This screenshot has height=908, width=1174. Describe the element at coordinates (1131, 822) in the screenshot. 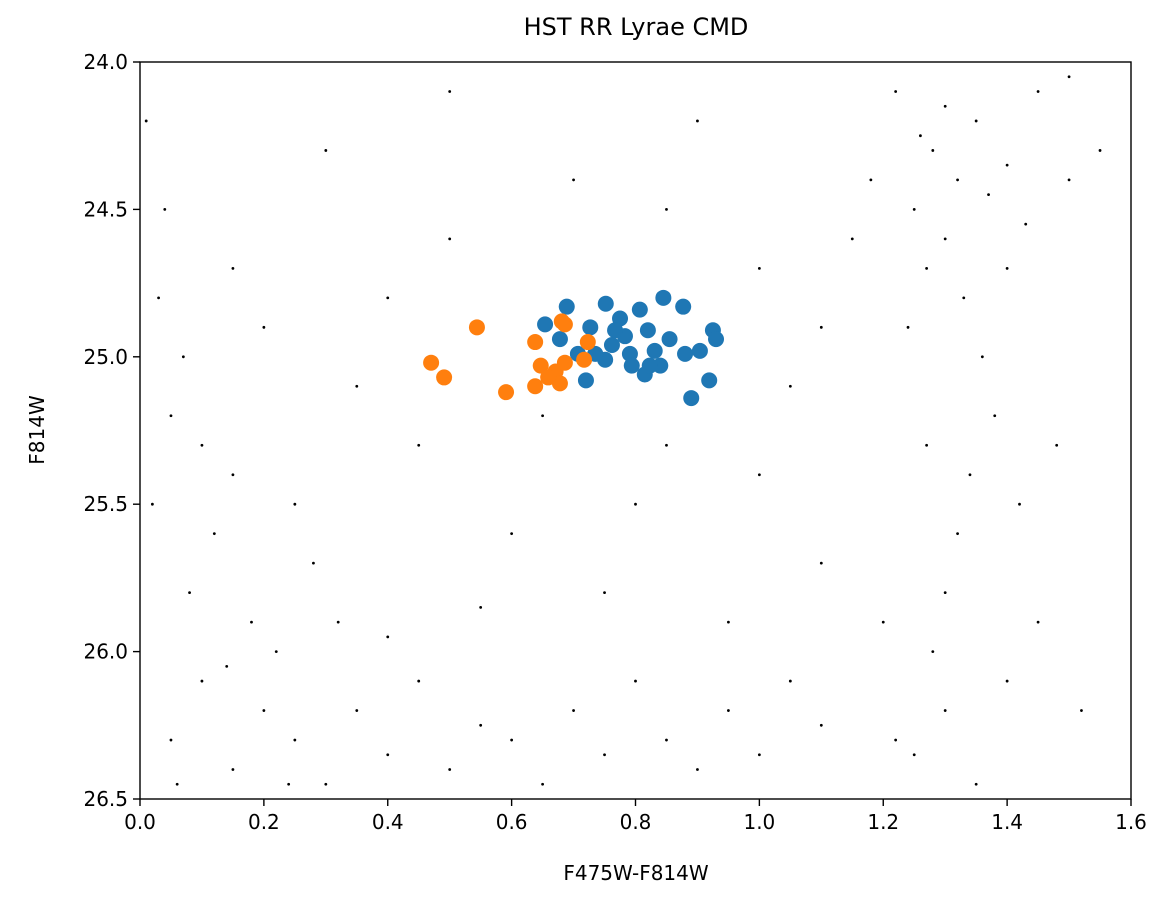

I see `x-tick-label: 1.6` at that location.